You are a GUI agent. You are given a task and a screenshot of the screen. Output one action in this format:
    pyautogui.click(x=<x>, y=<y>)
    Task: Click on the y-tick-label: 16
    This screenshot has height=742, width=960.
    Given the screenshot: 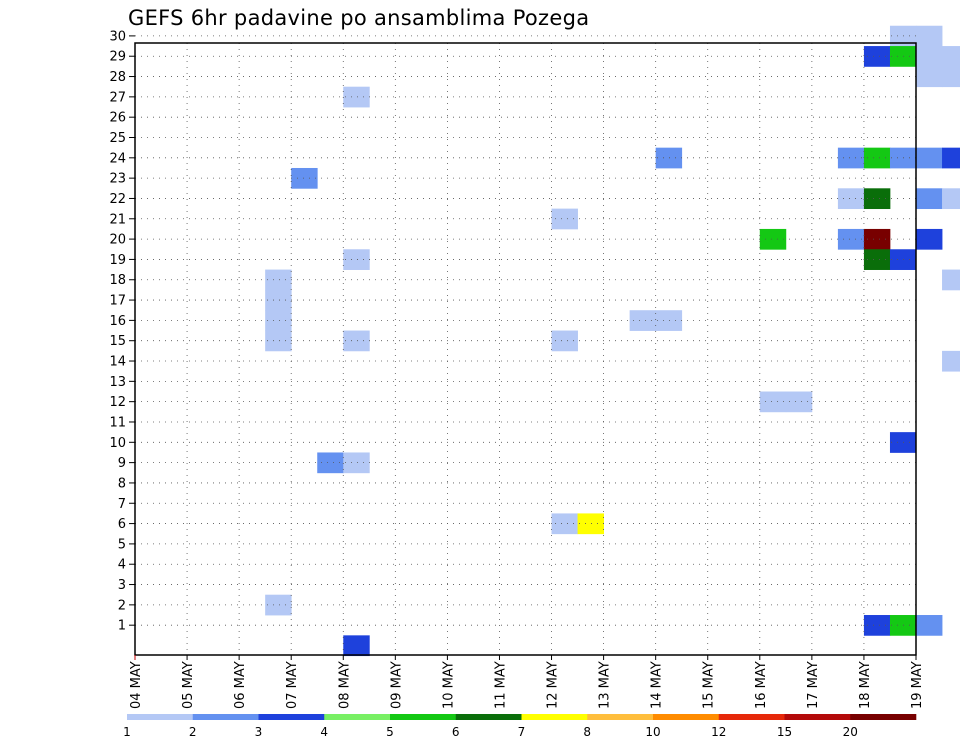 What is the action you would take?
    pyautogui.click(x=117, y=321)
    